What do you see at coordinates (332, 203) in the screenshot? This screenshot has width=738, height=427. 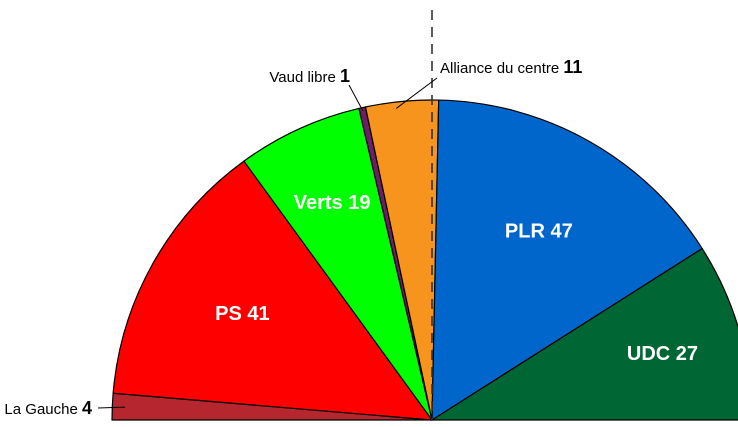 I see `slice-label-verts: Verts 19` at bounding box center [332, 203].